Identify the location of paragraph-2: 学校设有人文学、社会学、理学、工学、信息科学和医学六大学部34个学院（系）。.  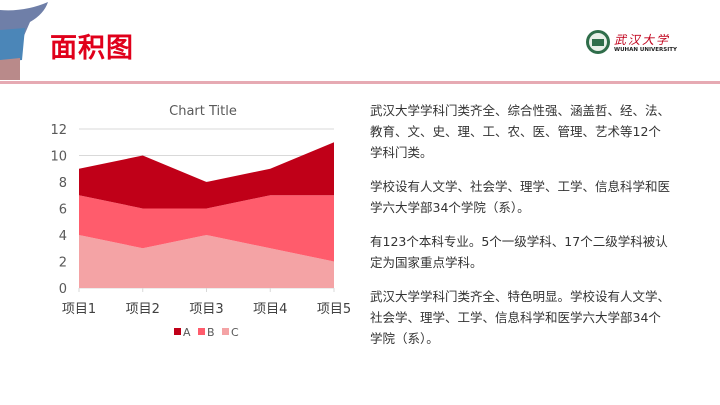
(520, 197).